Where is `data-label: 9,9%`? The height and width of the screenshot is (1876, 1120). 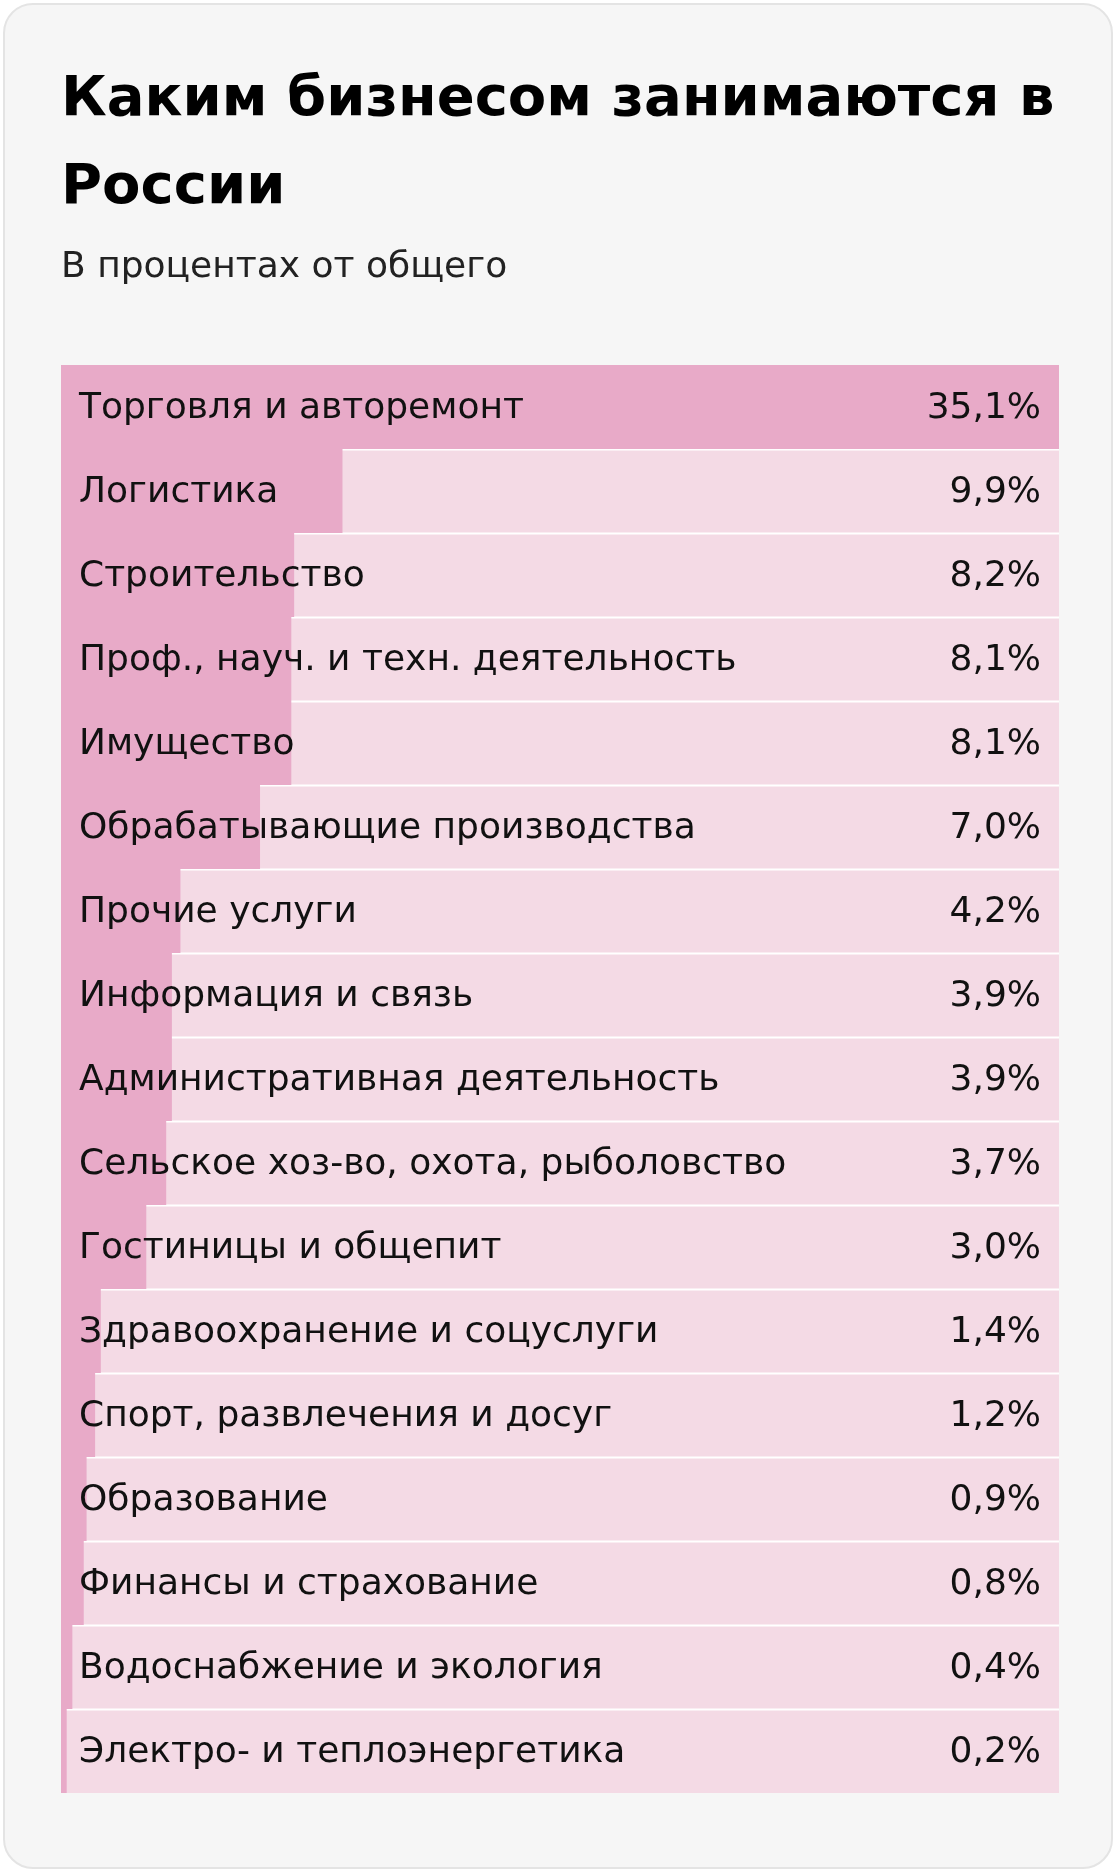 data-label: 9,9% is located at coordinates (995, 489).